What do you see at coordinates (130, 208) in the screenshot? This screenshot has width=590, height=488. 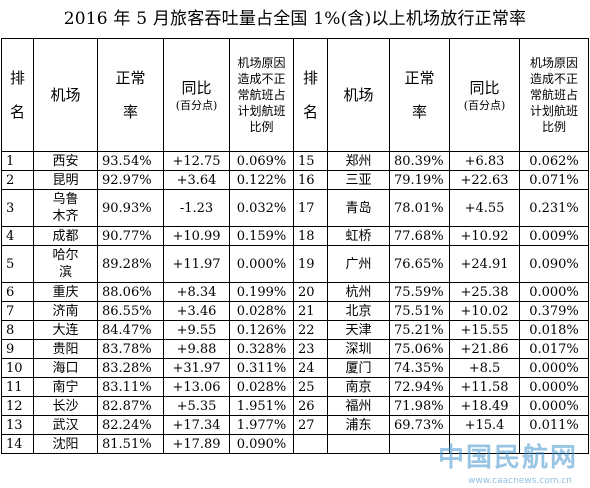 I see `left-rate-cell: 90.93%` at bounding box center [130, 208].